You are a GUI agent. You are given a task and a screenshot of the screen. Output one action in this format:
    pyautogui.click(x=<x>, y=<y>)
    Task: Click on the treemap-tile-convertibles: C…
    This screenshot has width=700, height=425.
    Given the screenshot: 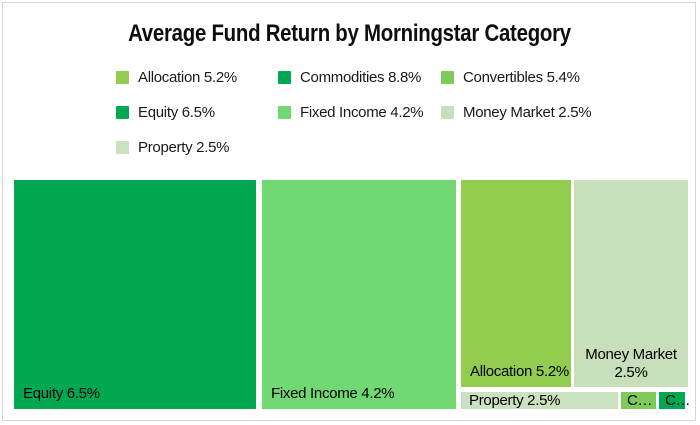 What is the action you would take?
    pyautogui.click(x=638, y=400)
    